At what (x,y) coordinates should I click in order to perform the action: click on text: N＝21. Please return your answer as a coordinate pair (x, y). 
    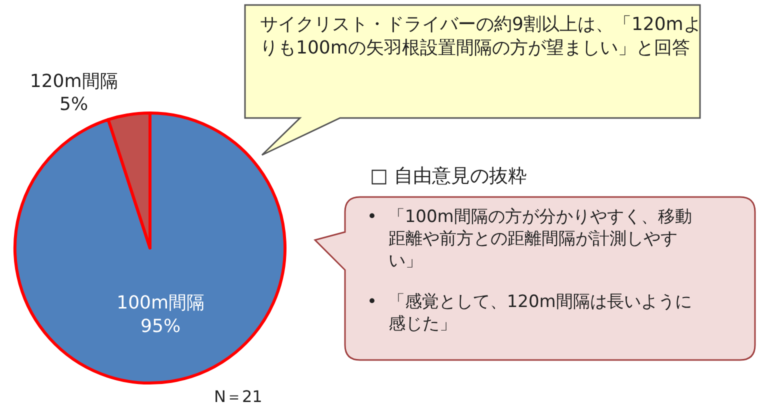
    Looking at the image, I should click on (238, 396).